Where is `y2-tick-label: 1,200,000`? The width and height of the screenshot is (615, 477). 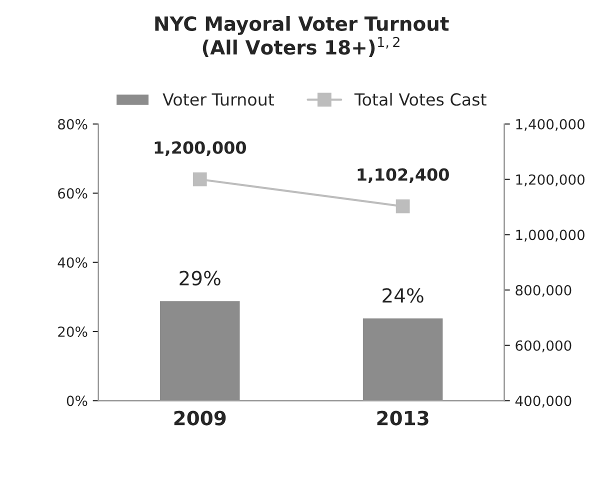 y2-tick-label: 1,200,000 is located at coordinates (550, 180).